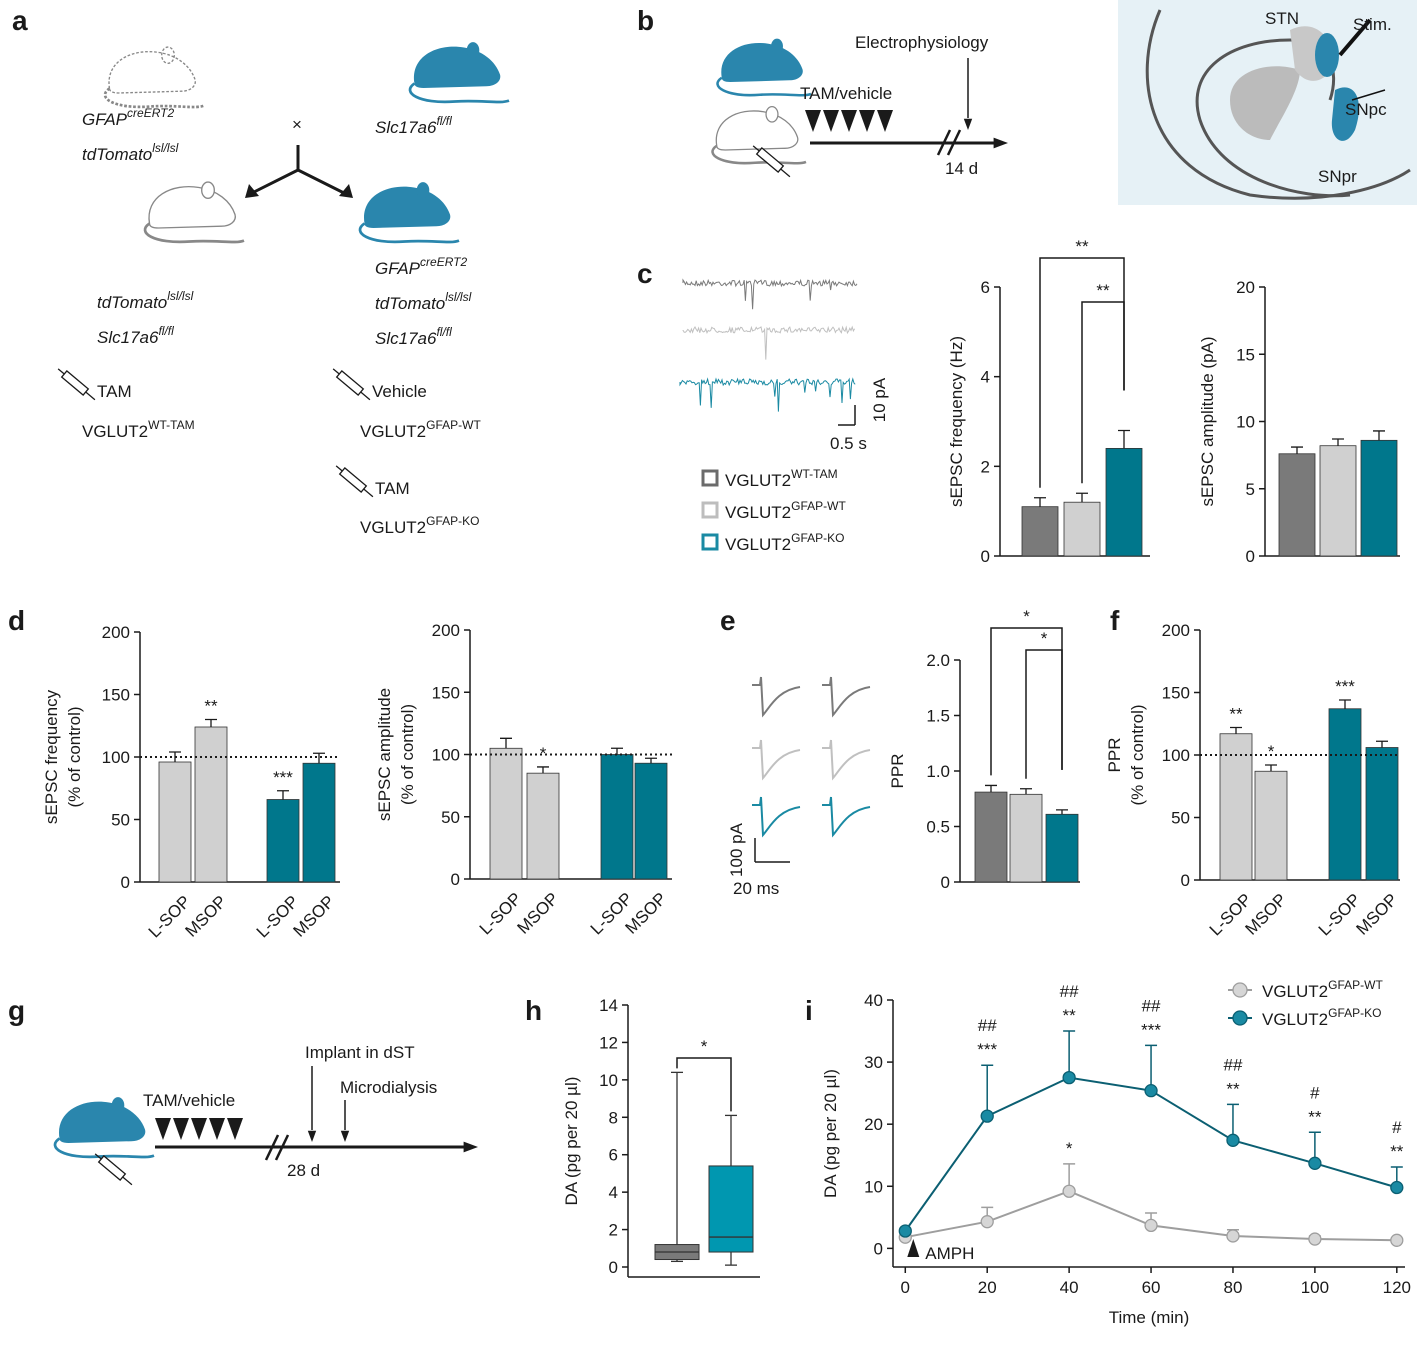 The width and height of the screenshot is (1417, 1353). Describe the element at coordinates (1397, 1287) in the screenshot. I see `x-tick-label: 120` at that location.